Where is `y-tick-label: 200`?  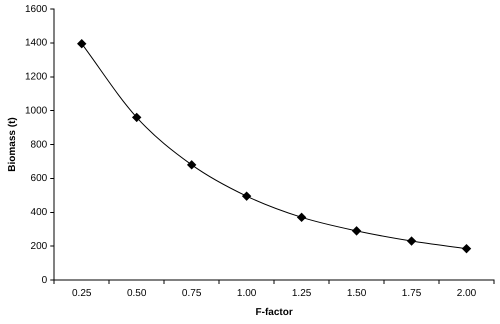 y-tick-label: 200 is located at coordinates (39, 246).